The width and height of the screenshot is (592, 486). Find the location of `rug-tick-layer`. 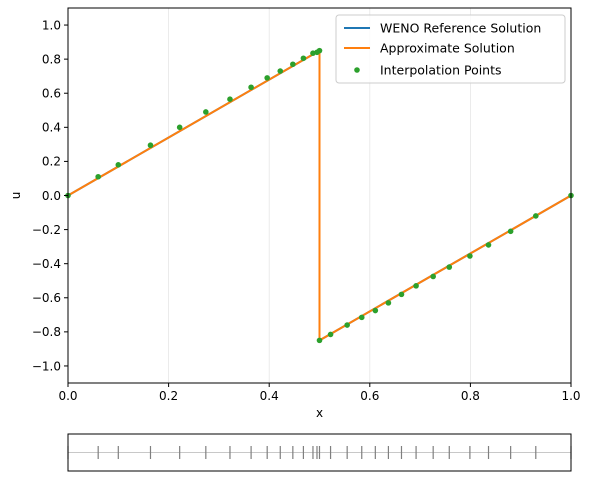

rug-tick-layer is located at coordinates (319, 452).